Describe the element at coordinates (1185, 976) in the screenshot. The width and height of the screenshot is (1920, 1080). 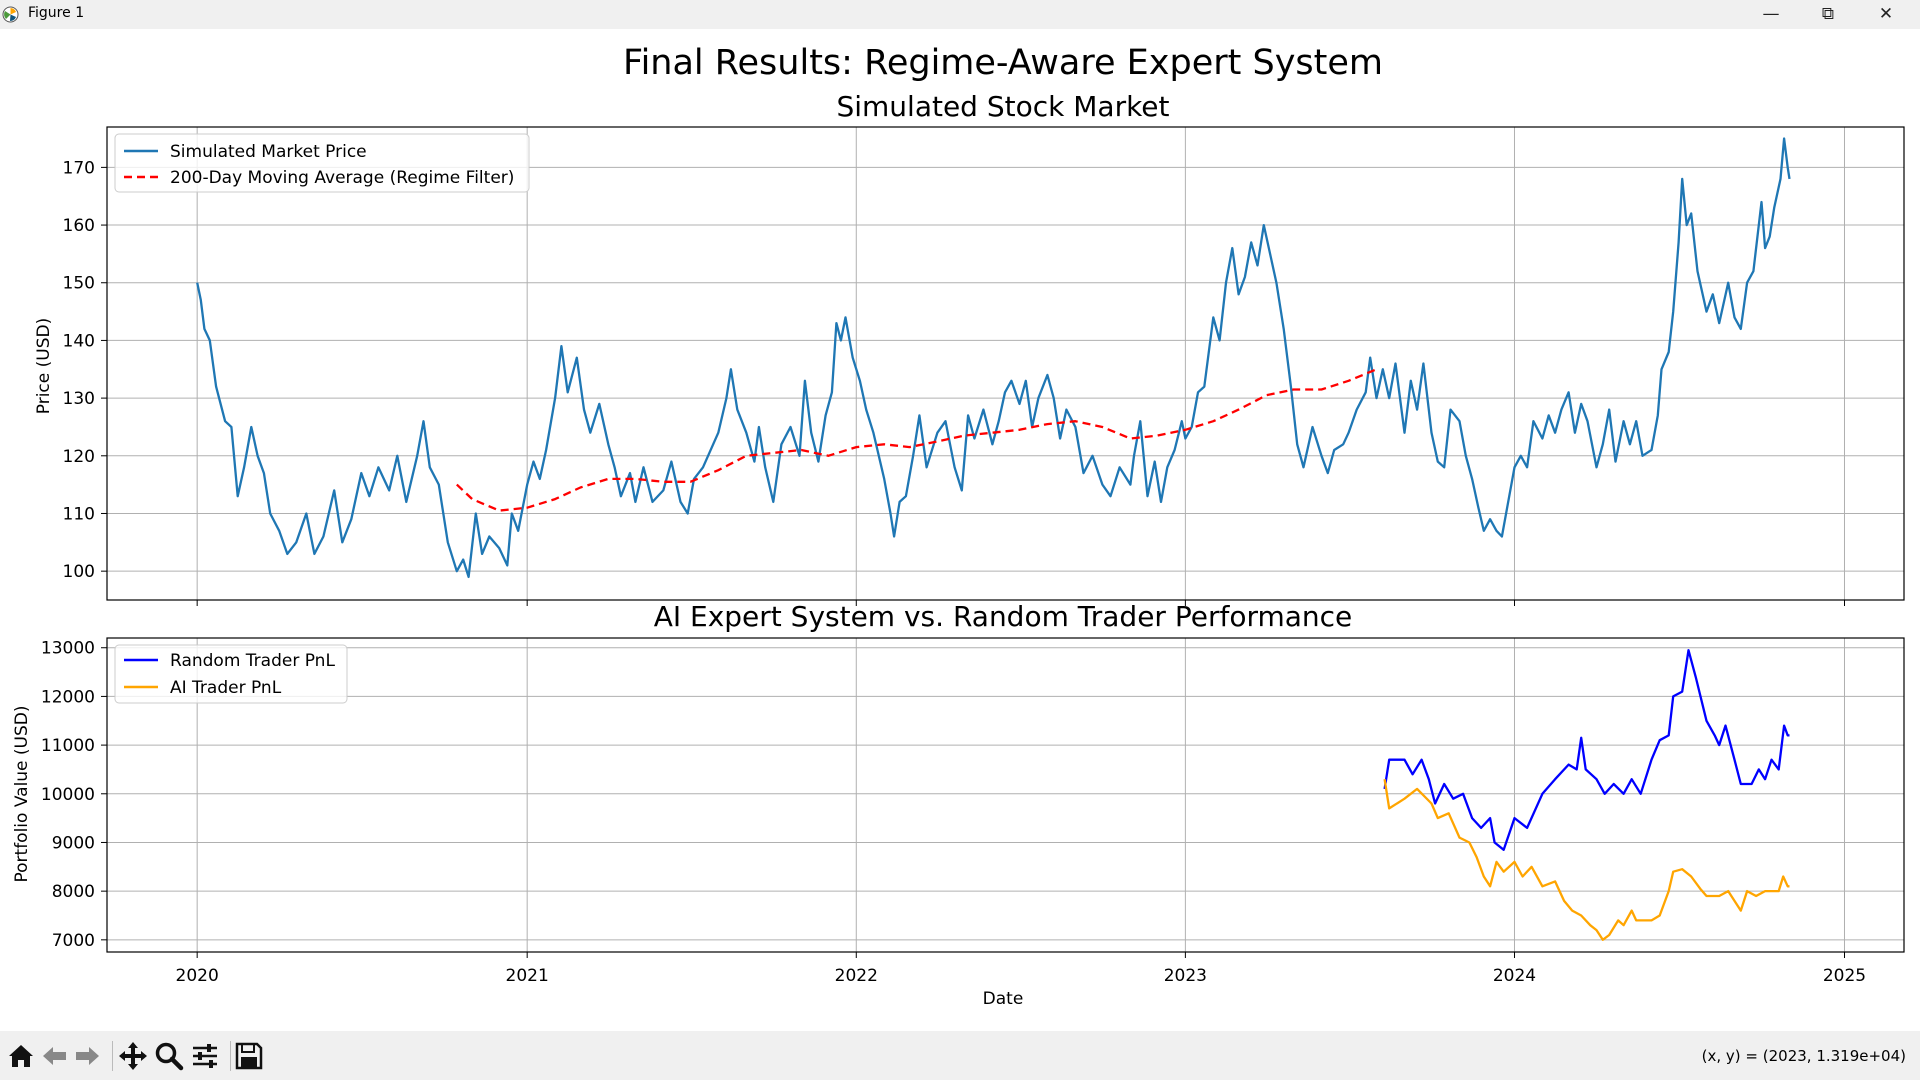
I see `x-tick-label: 2023` at that location.